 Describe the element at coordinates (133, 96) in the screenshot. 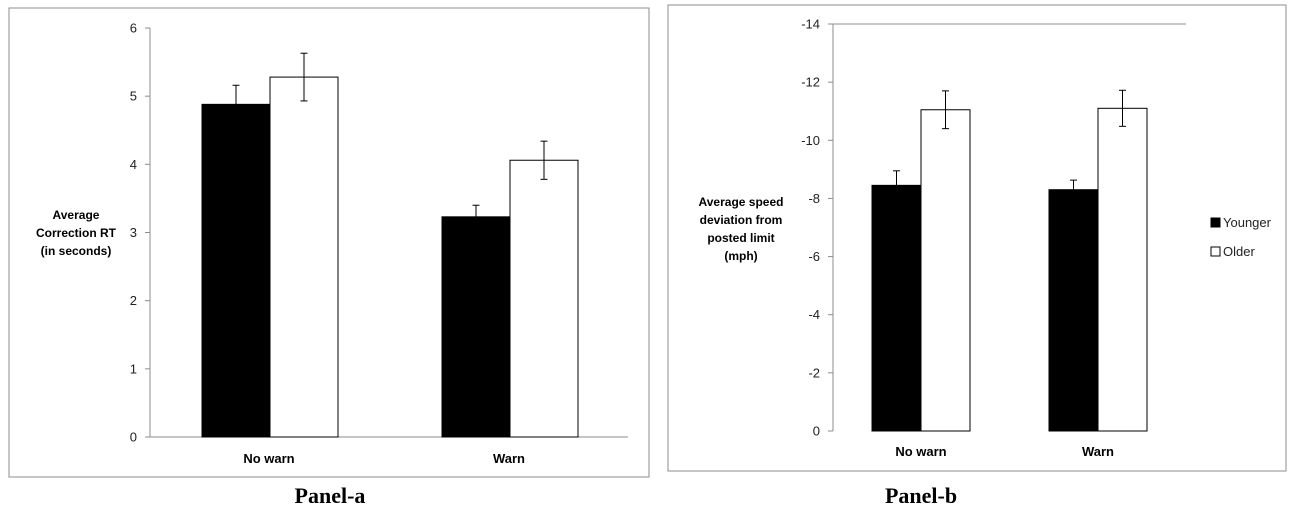

I see `a-y-tick-label-5: 5` at that location.